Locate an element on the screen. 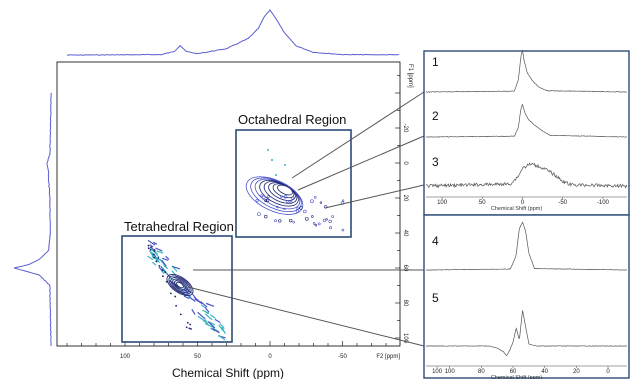 The width and height of the screenshot is (631, 379). octahedral-spectra-panel is located at coordinates (526, 133).